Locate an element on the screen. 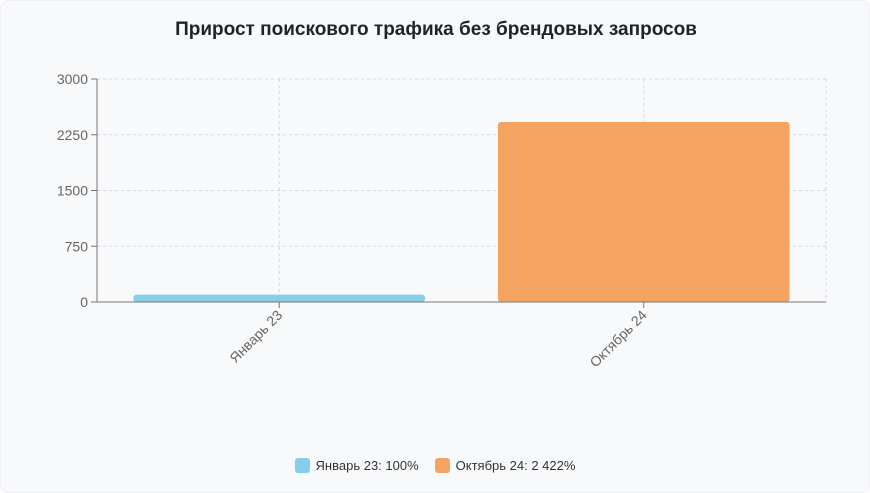 Image resolution: width=870 pixels, height=493 pixels. y-tick-label-1: 750 is located at coordinates (77, 246).